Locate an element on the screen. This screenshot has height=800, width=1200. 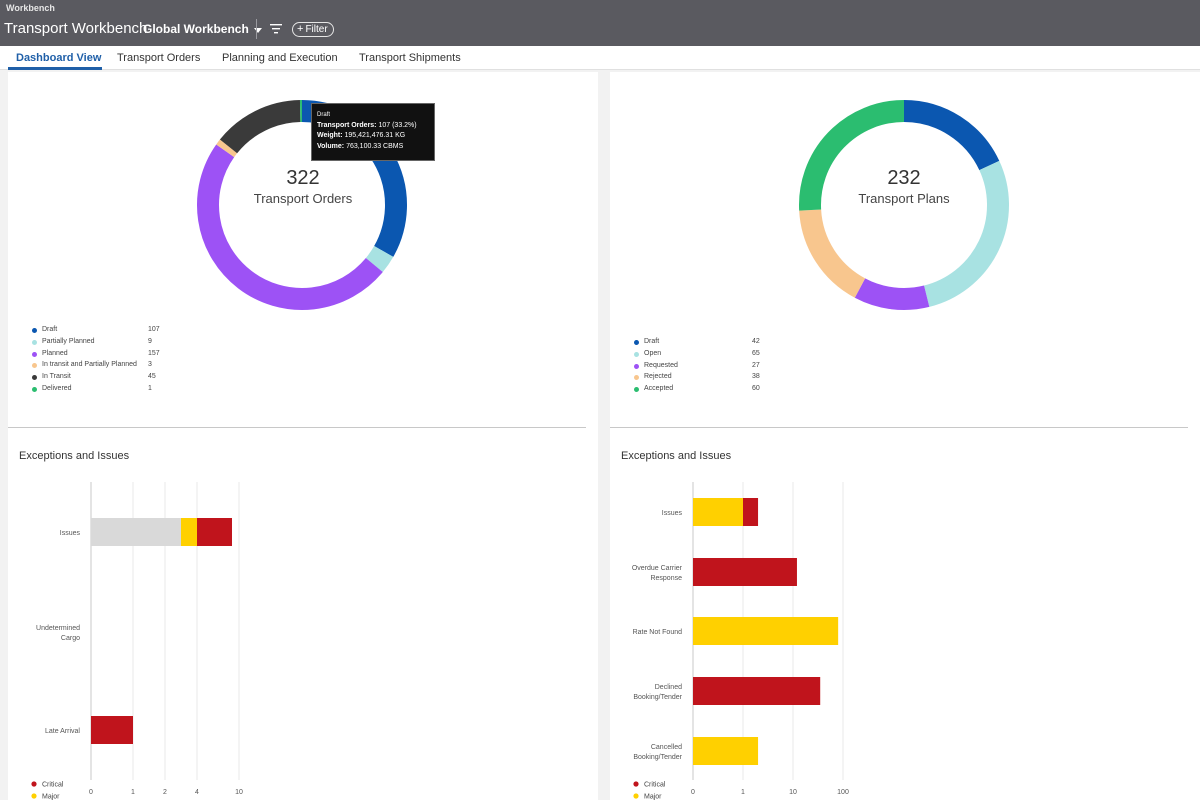
x-tick-label: 2 is located at coordinates (165, 792).